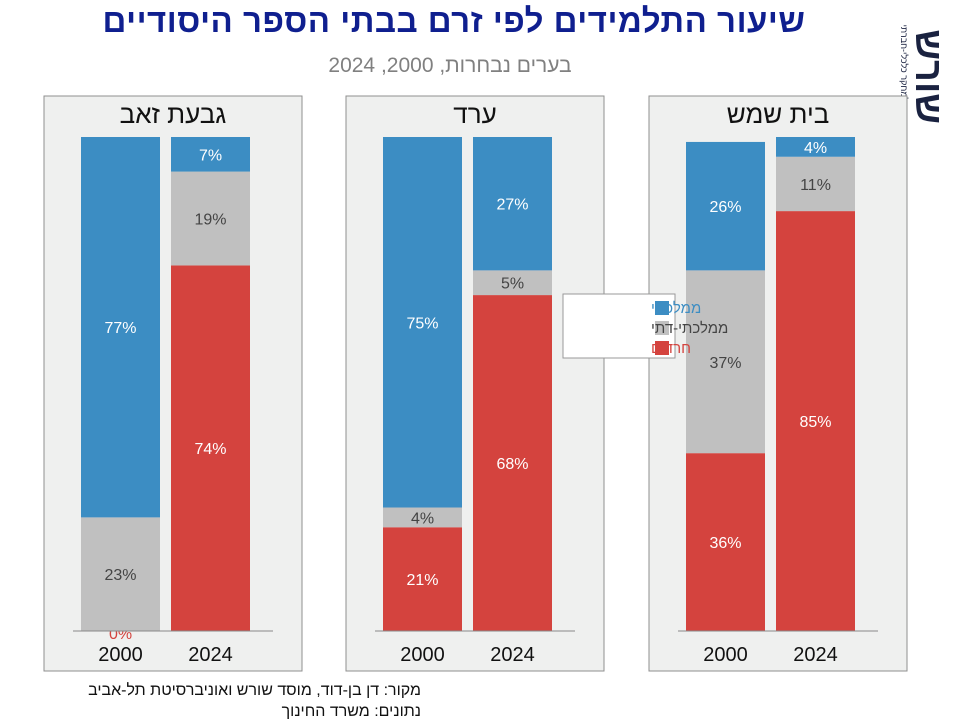  I want to click on panel-title: ערד, so click(474, 114).